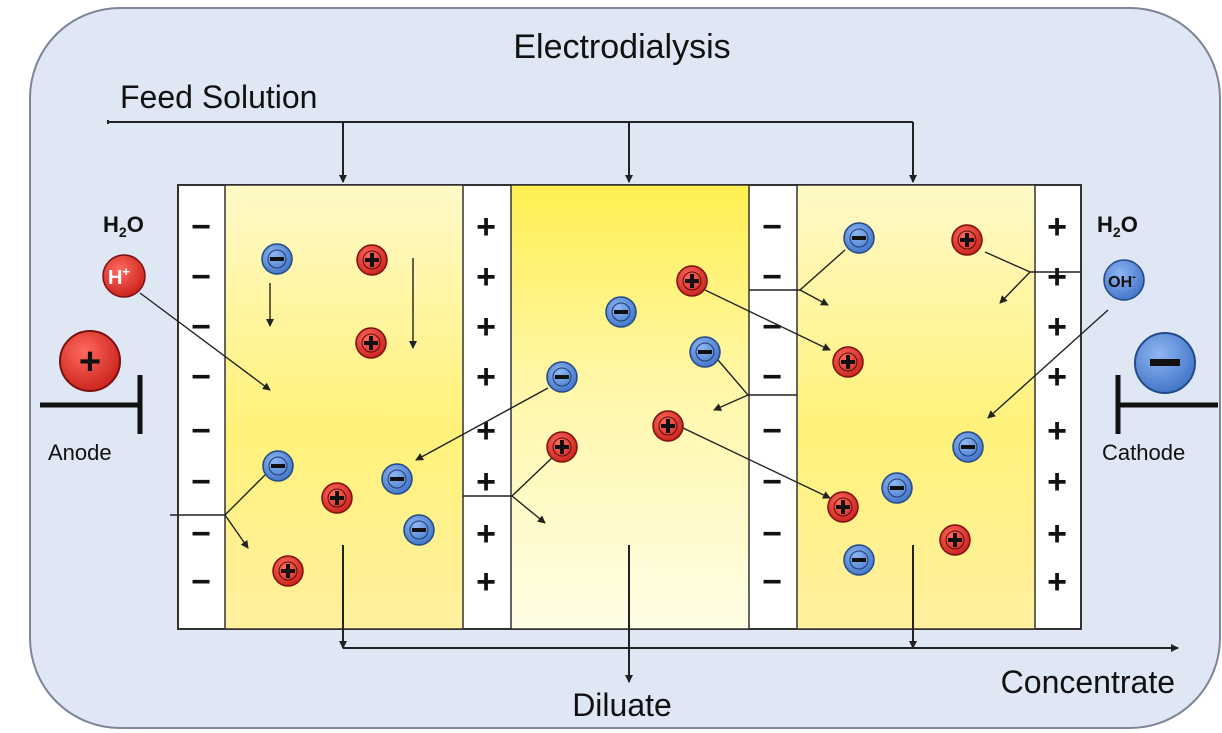 This screenshot has width=1222, height=733. I want to click on svg-text: OH-, so click(1122, 281).